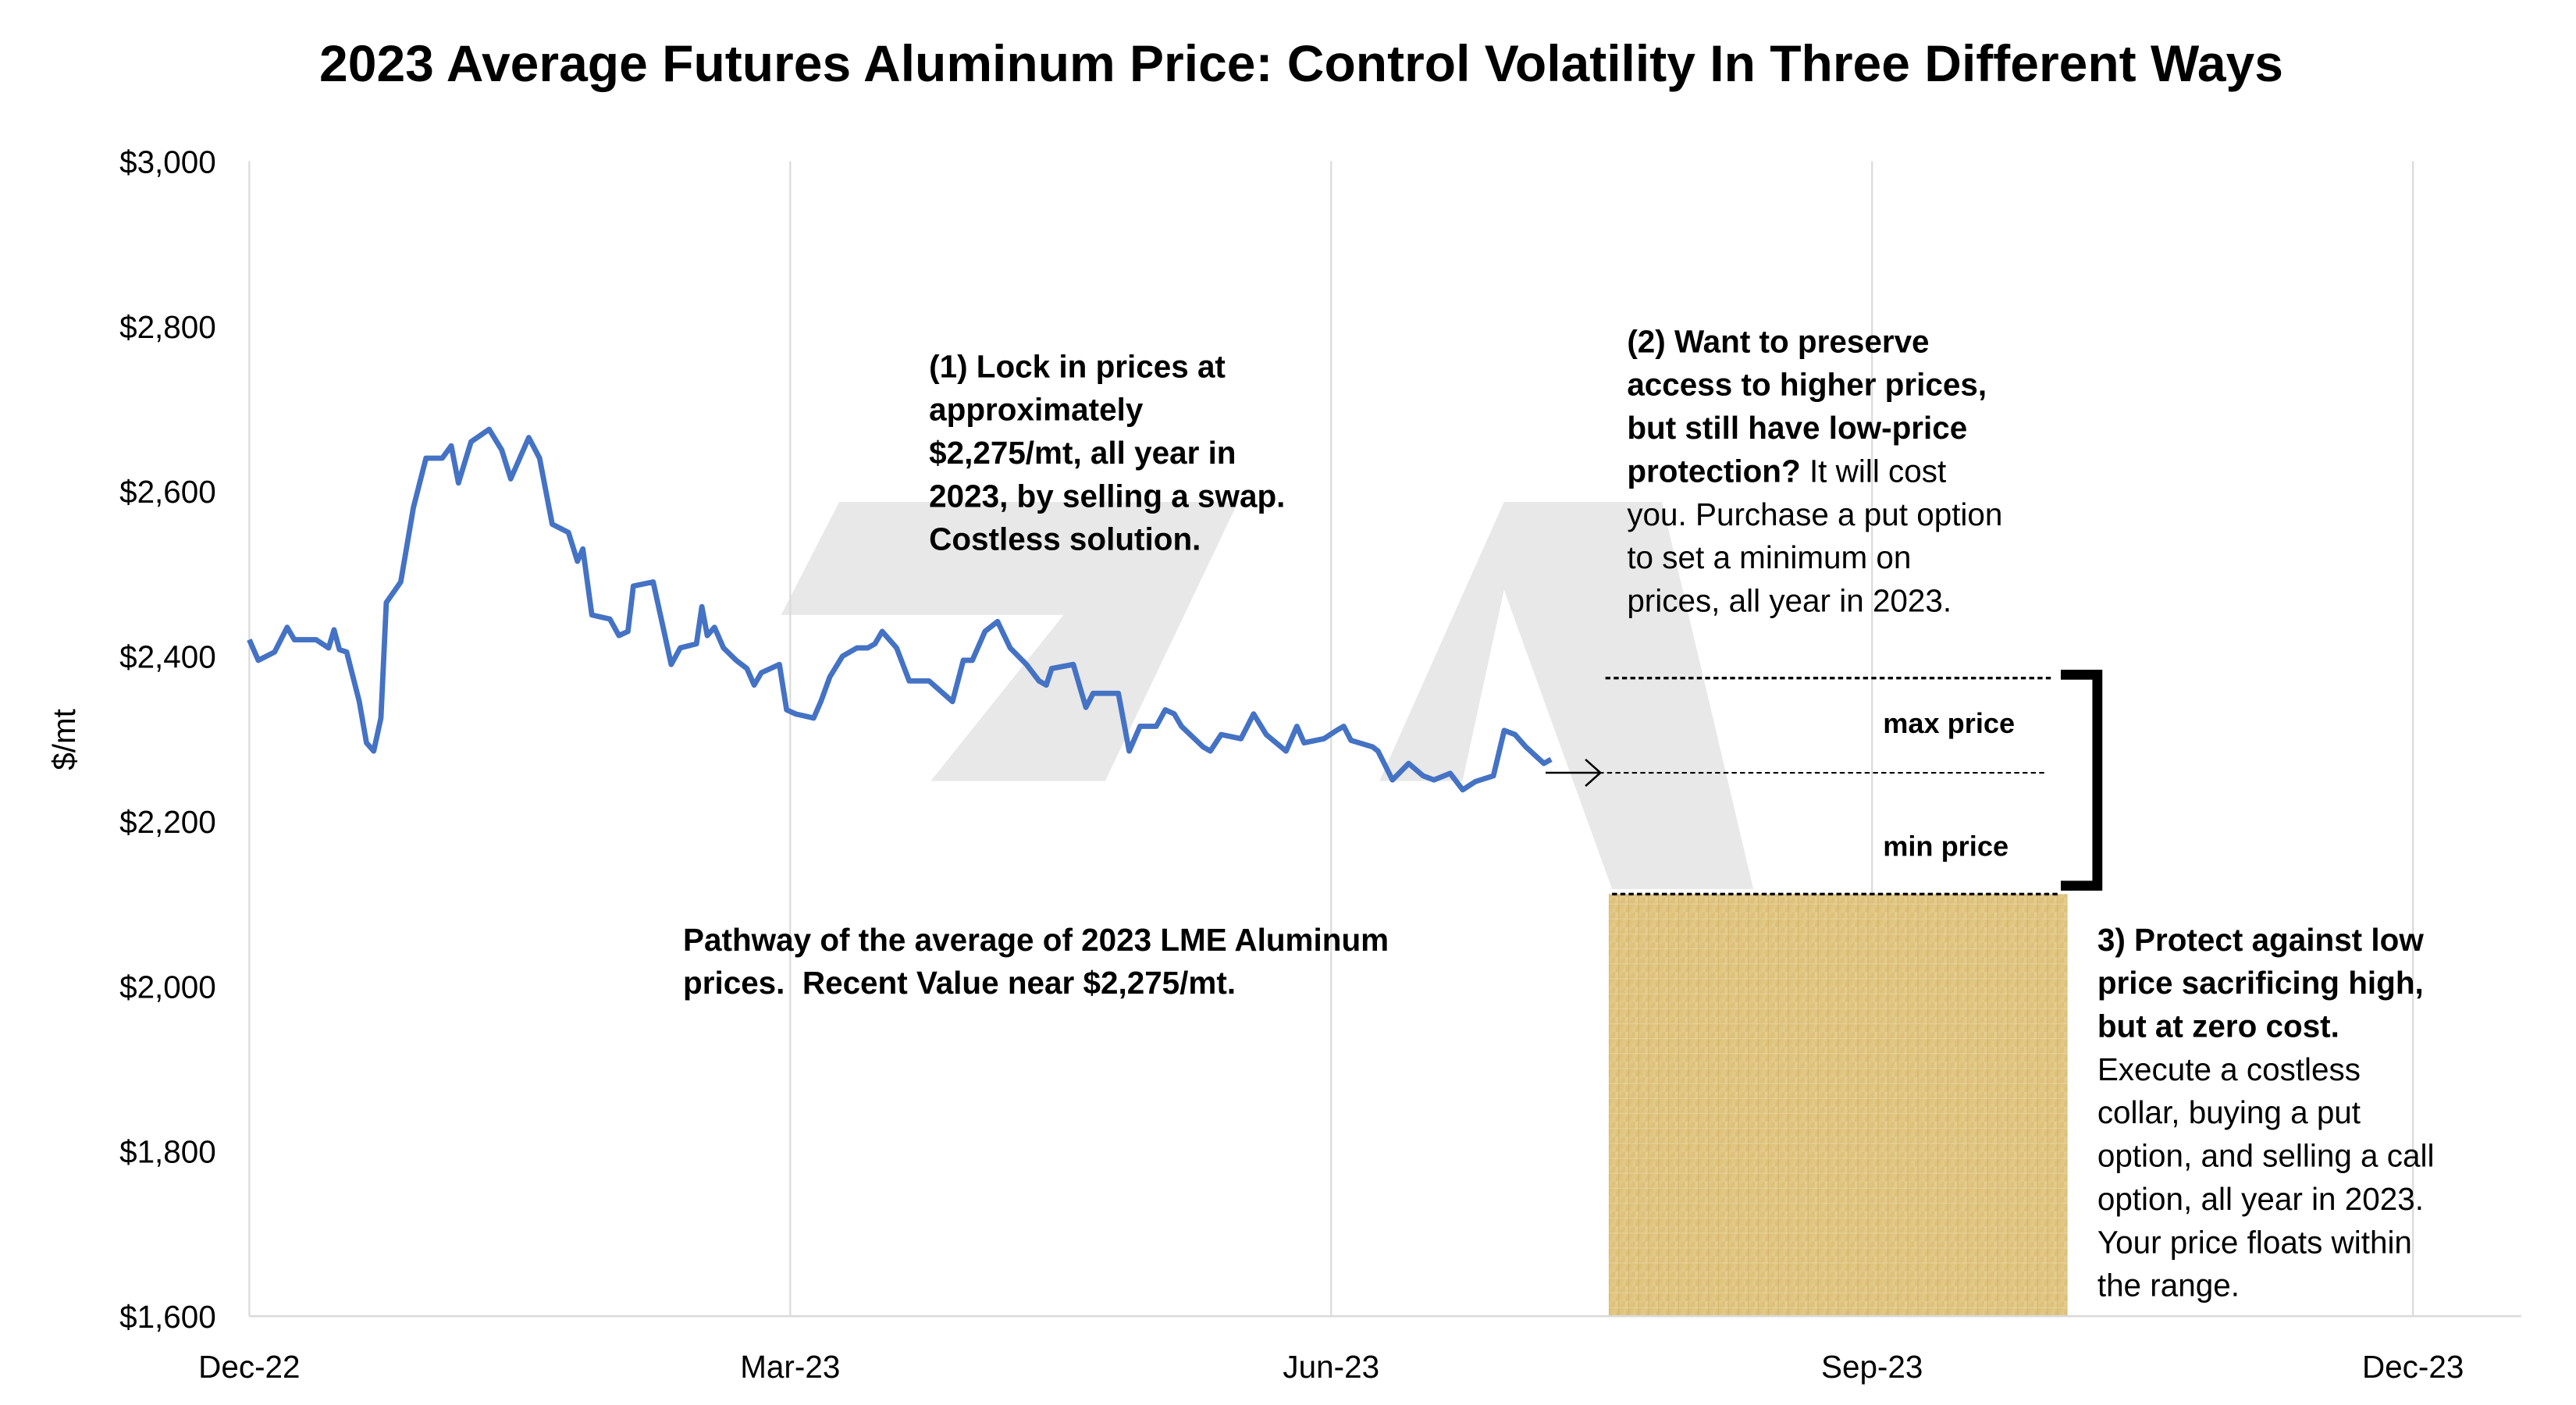 The width and height of the screenshot is (2576, 1405). I want to click on annotation-line: option, and selling a call, so click(2266, 1156).